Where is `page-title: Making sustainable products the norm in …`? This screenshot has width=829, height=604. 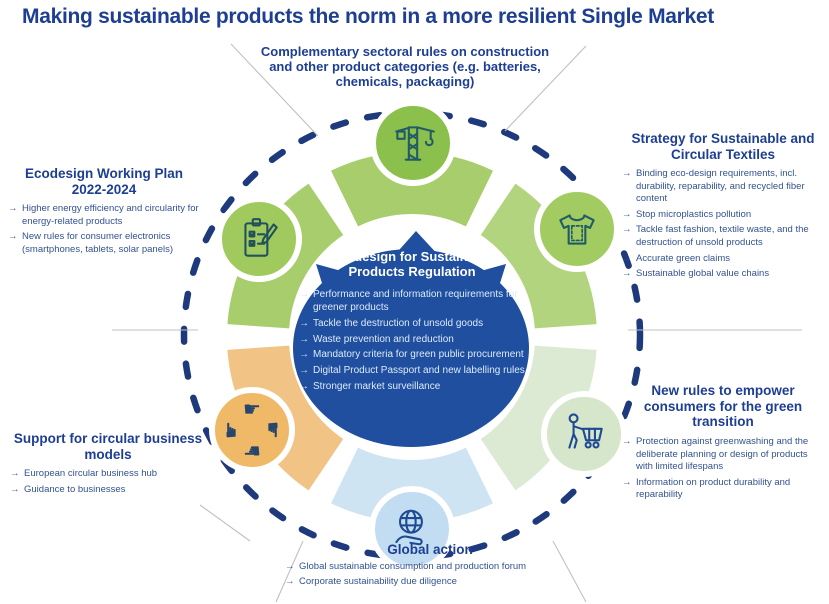 page-title: Making sustainable products the norm in … is located at coordinates (368, 16).